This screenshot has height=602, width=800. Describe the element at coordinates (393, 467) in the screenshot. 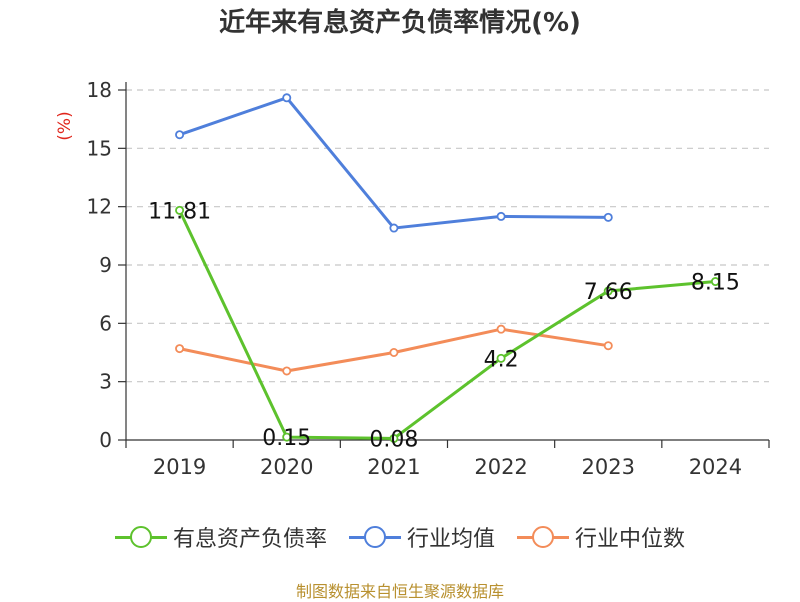

I see `x-tick-label: 2021` at that location.